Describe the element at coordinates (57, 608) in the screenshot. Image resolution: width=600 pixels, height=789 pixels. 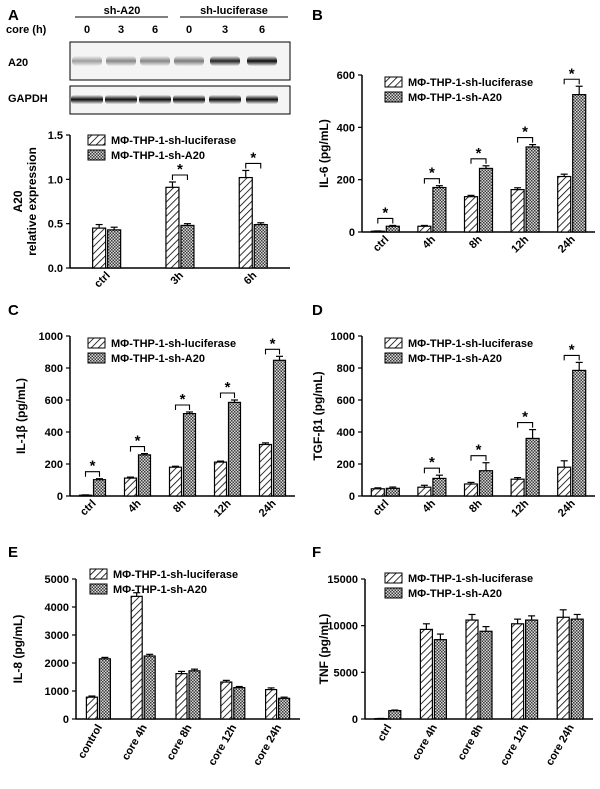
I see `y-tick-label: 4000` at that location.